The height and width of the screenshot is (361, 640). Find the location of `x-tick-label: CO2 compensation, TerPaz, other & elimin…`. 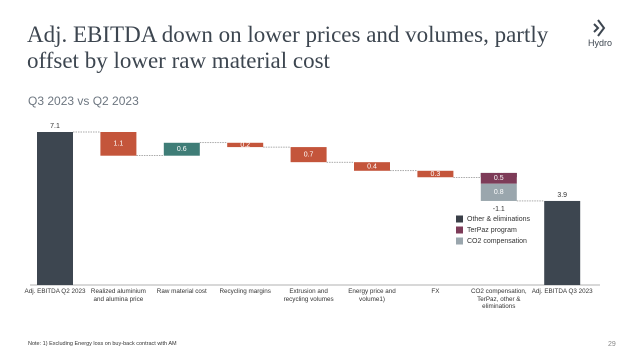

x-tick-label: CO2 compensation, TerPaz, other & elimin… is located at coordinates (498, 299).